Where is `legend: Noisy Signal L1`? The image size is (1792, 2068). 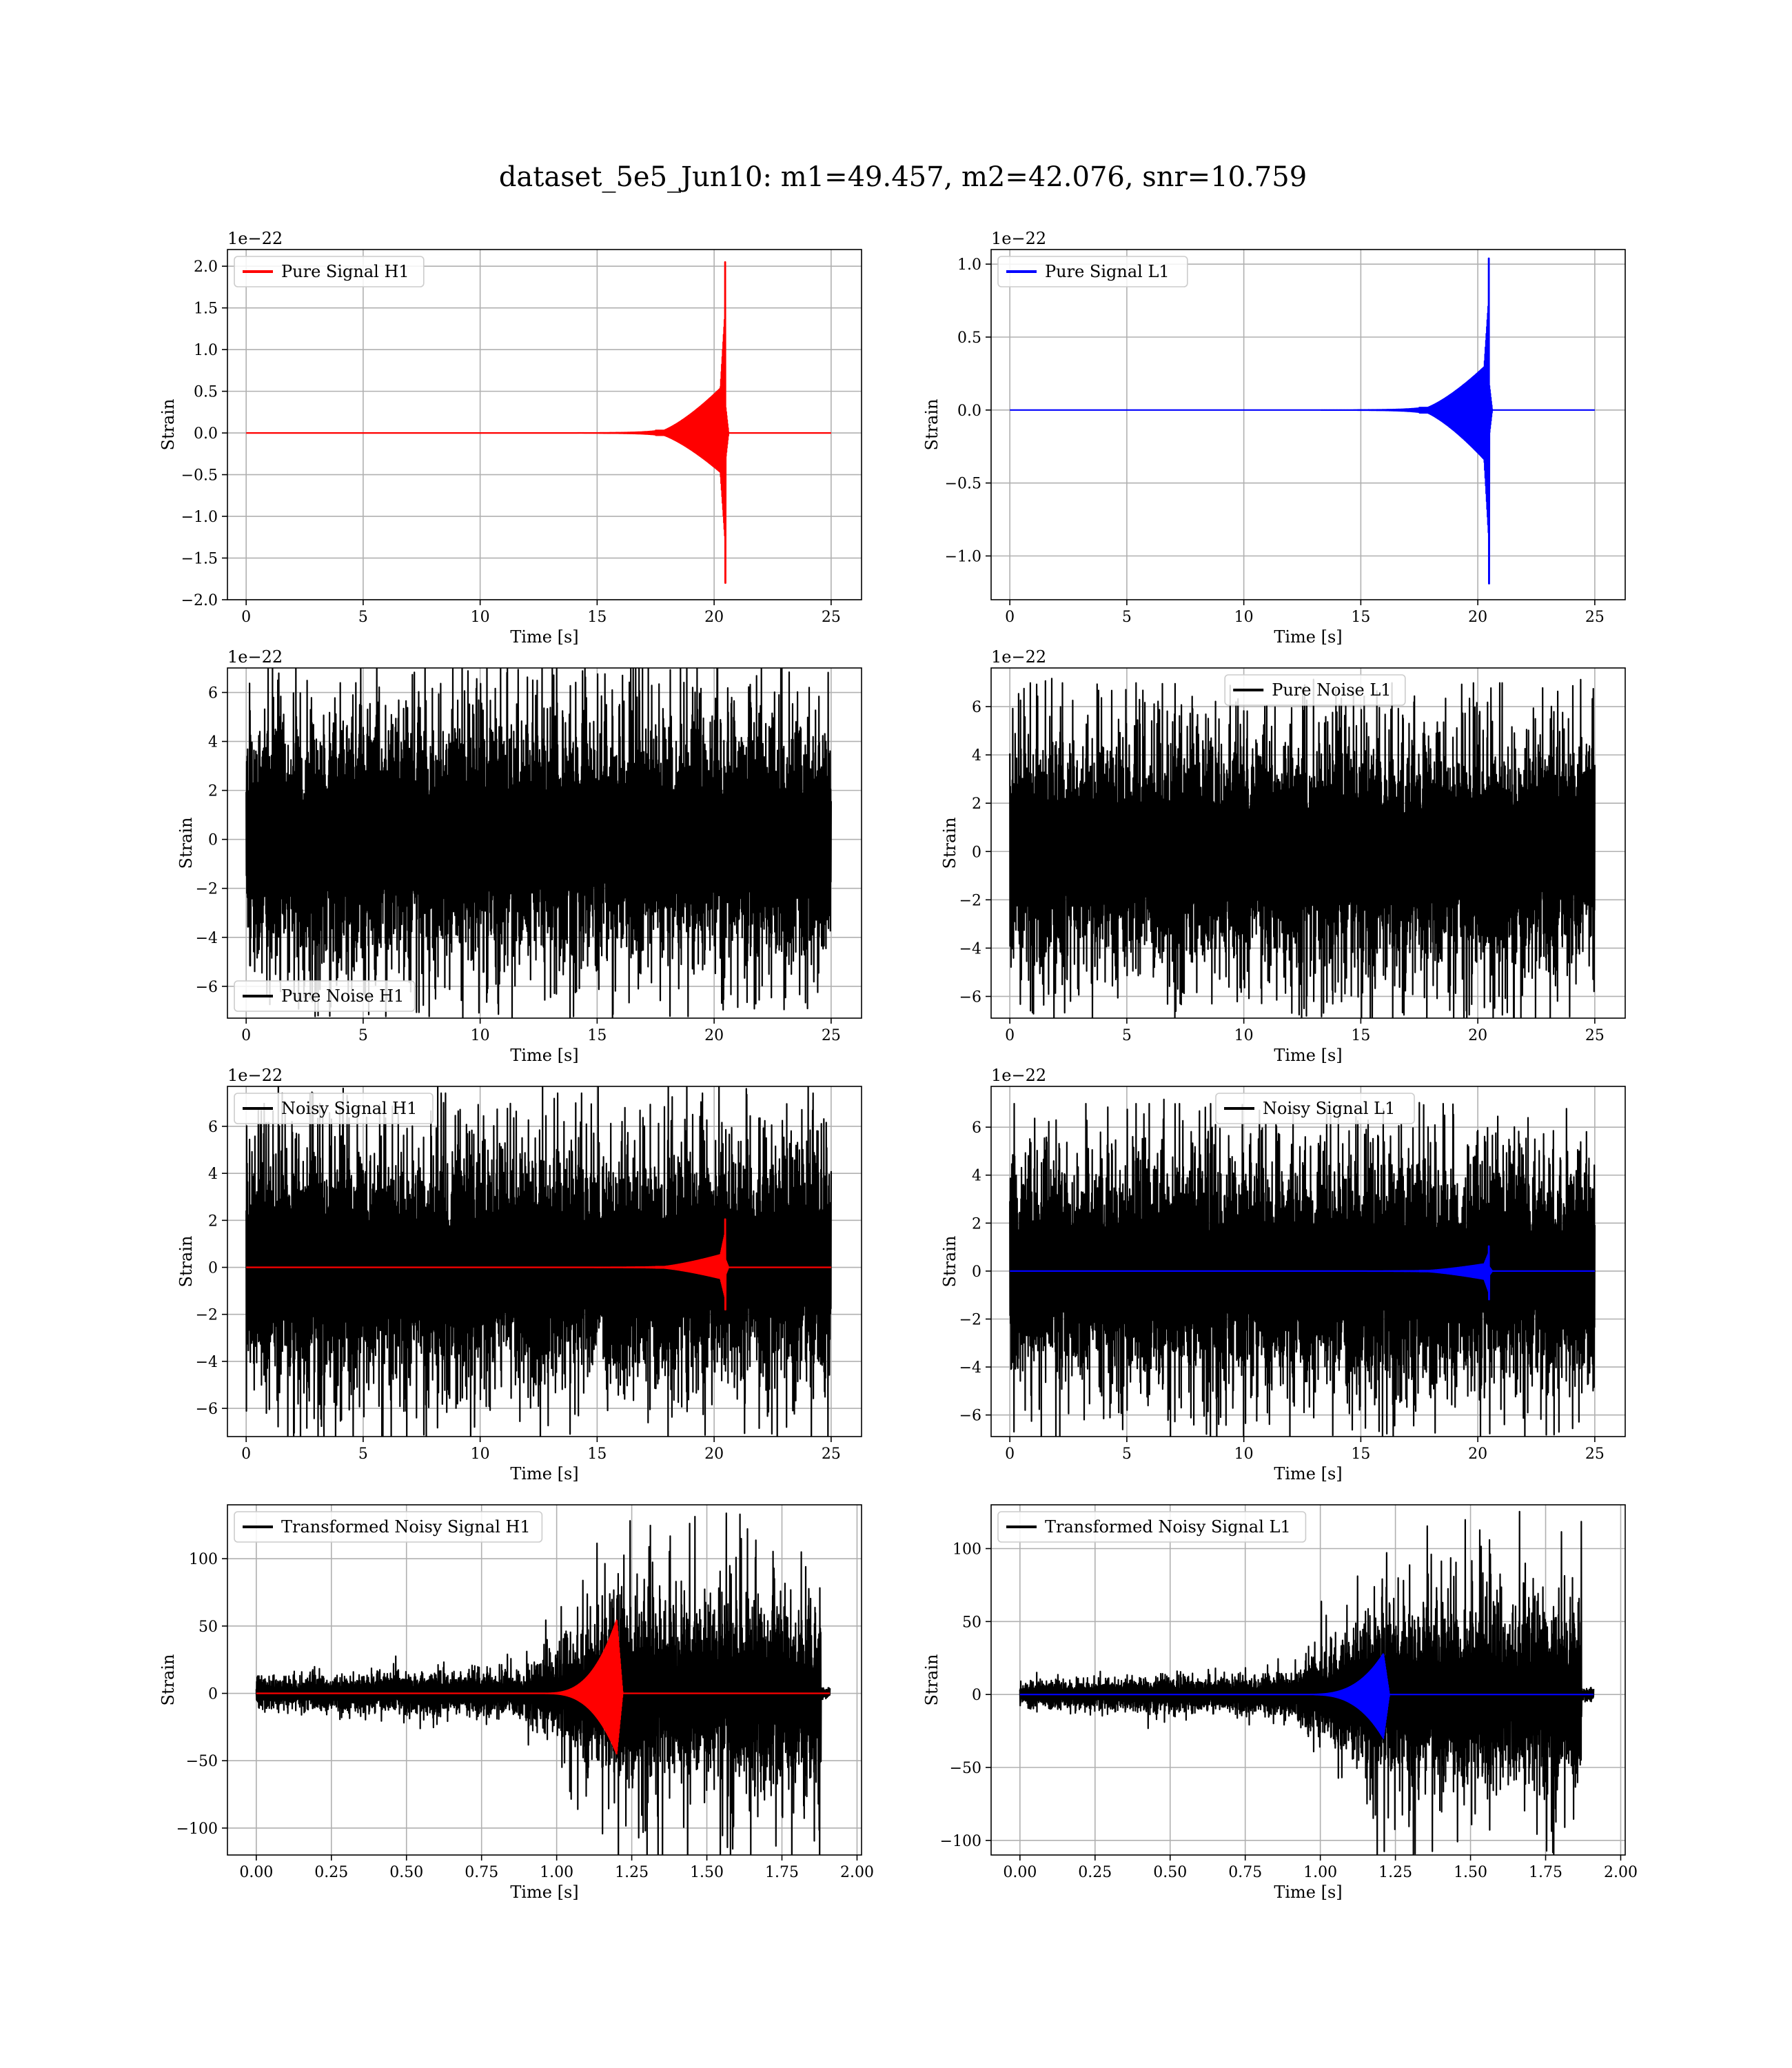 legend: Noisy Signal L1 is located at coordinates (1315, 1108).